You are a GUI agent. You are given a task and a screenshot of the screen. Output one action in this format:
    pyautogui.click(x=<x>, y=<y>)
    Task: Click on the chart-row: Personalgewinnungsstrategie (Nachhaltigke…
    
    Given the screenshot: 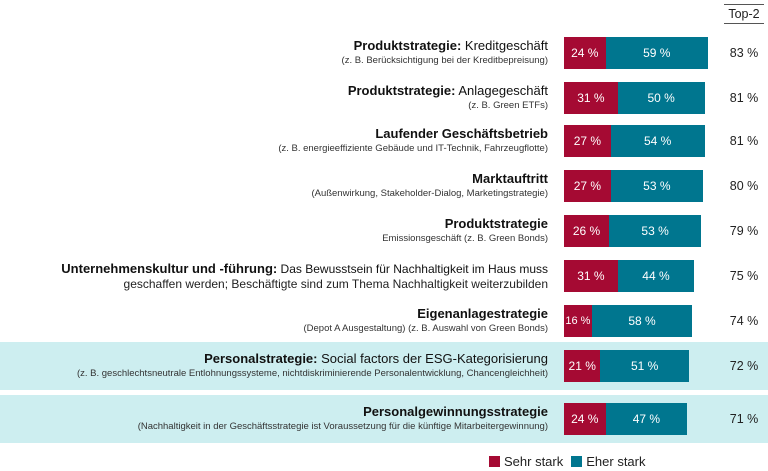 What is the action you would take?
    pyautogui.click(x=384, y=419)
    